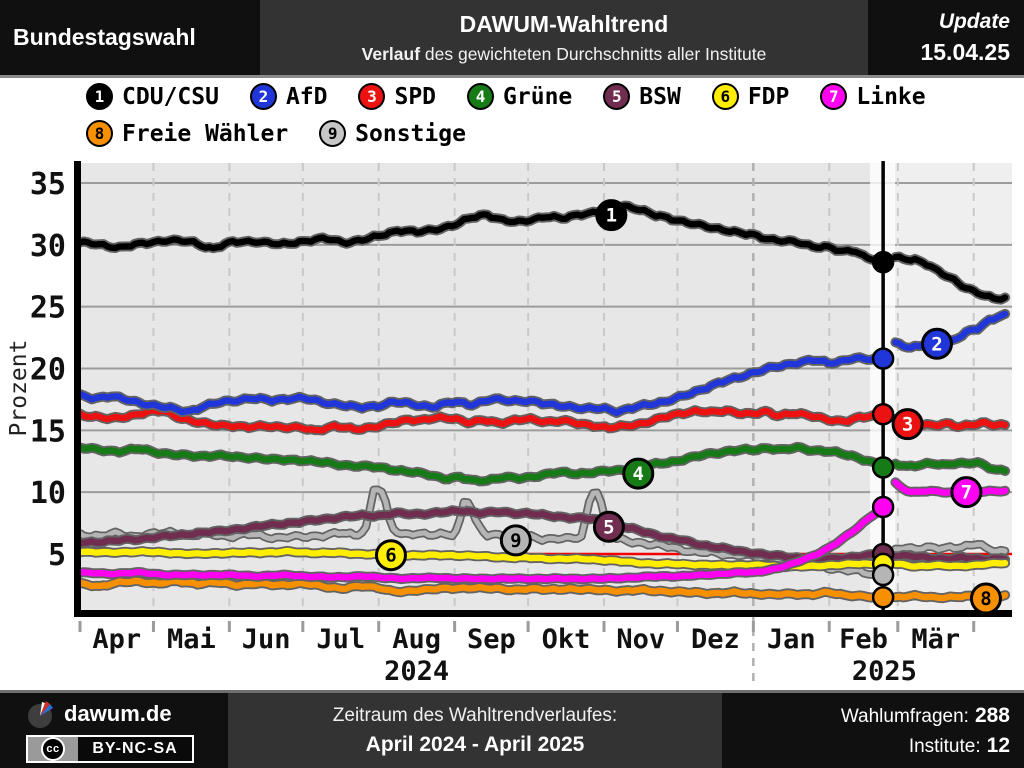  I want to click on x-axis-spine, so click(543, 613).